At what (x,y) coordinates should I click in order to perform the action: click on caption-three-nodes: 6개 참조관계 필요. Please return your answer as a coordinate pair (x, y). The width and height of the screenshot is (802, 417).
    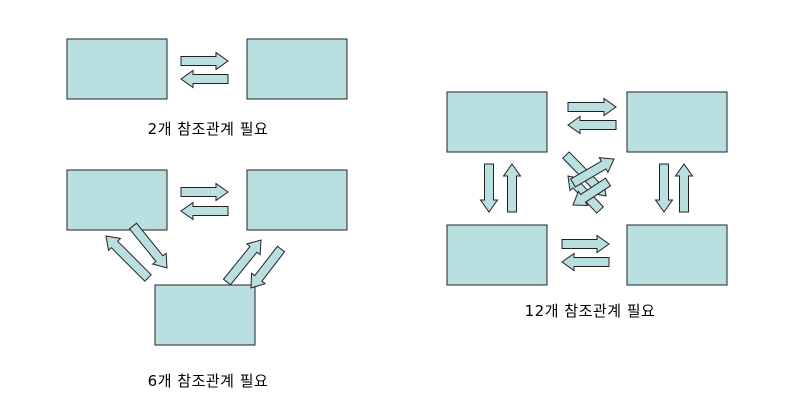
    Looking at the image, I should click on (208, 381).